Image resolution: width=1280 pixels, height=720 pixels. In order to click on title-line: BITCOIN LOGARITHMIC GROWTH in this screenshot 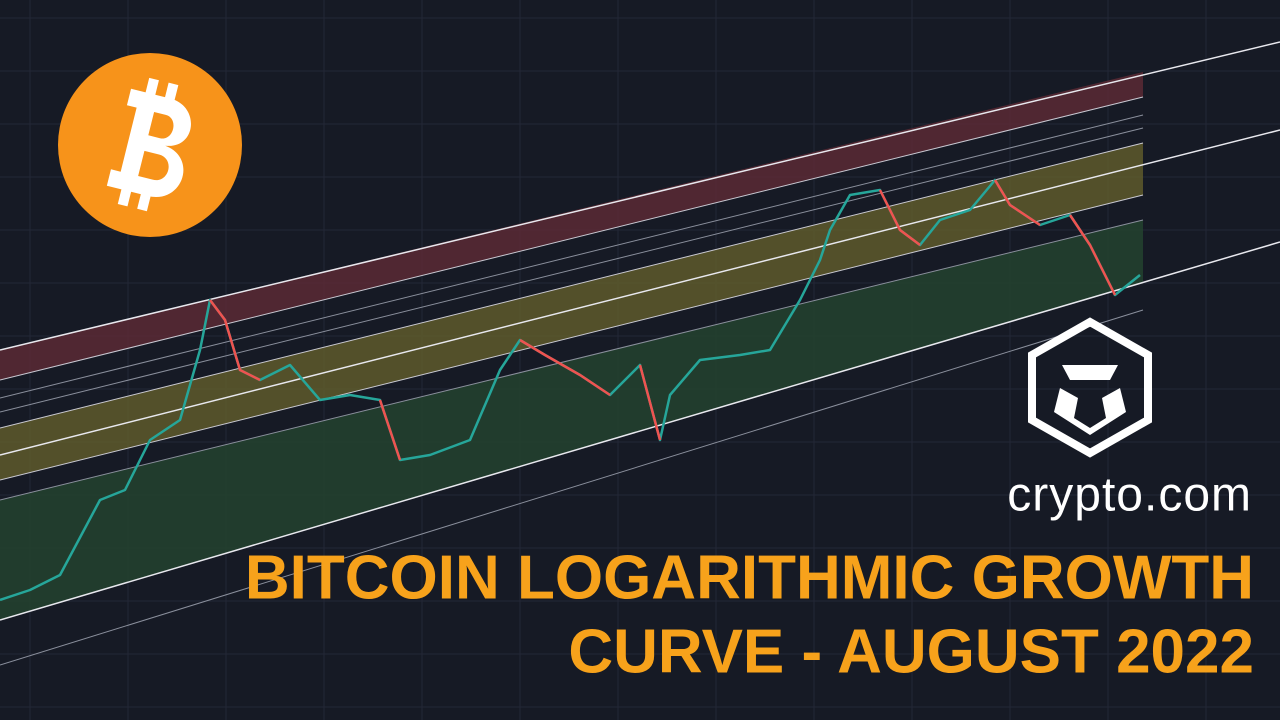, I will do `click(749, 577)`.